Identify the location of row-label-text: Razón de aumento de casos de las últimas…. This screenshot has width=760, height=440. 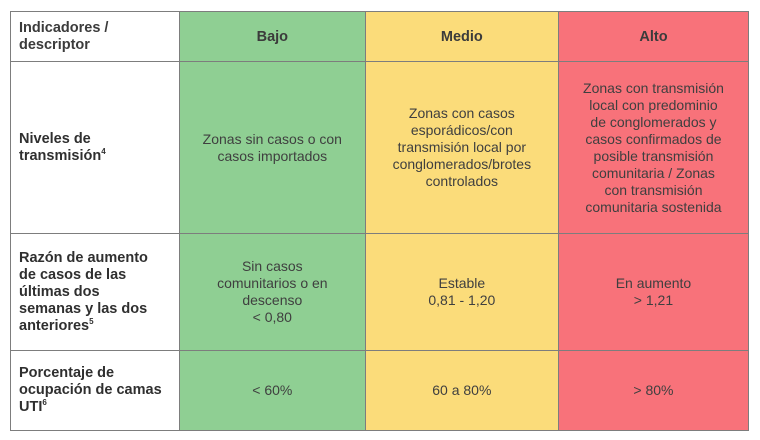
(83, 291).